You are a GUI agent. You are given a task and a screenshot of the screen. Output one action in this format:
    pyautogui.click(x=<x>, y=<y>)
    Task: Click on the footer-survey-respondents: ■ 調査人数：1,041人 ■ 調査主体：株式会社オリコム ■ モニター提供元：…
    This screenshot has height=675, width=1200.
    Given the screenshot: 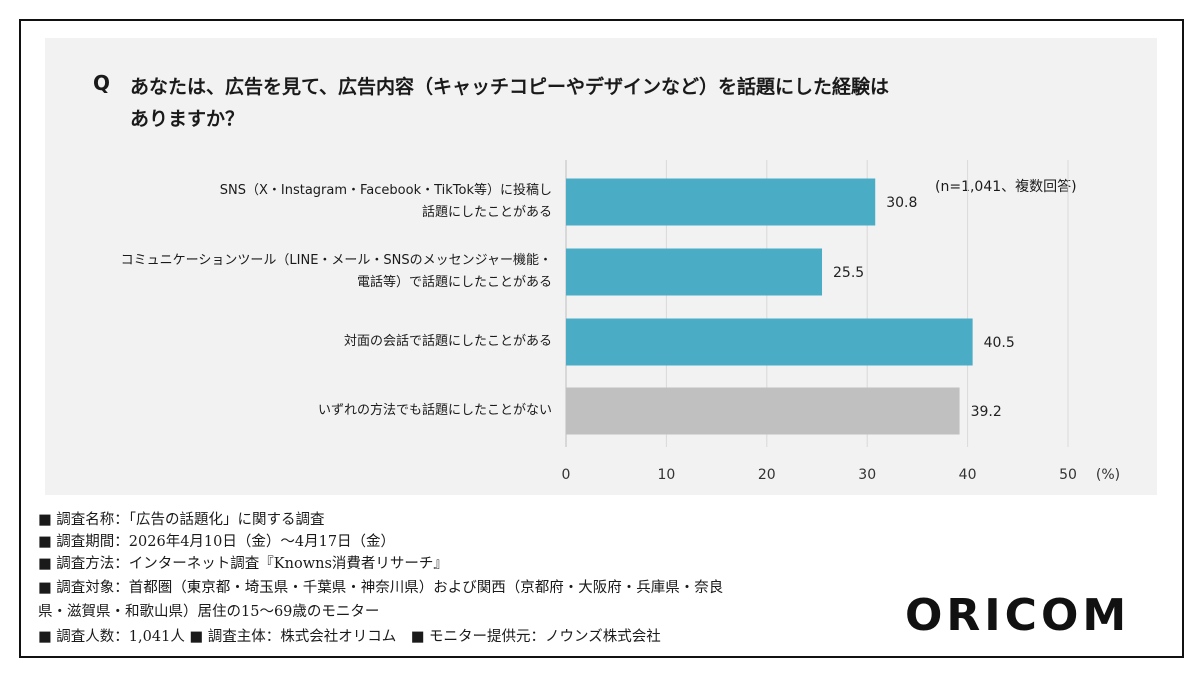 What is the action you would take?
    pyautogui.click(x=349, y=637)
    